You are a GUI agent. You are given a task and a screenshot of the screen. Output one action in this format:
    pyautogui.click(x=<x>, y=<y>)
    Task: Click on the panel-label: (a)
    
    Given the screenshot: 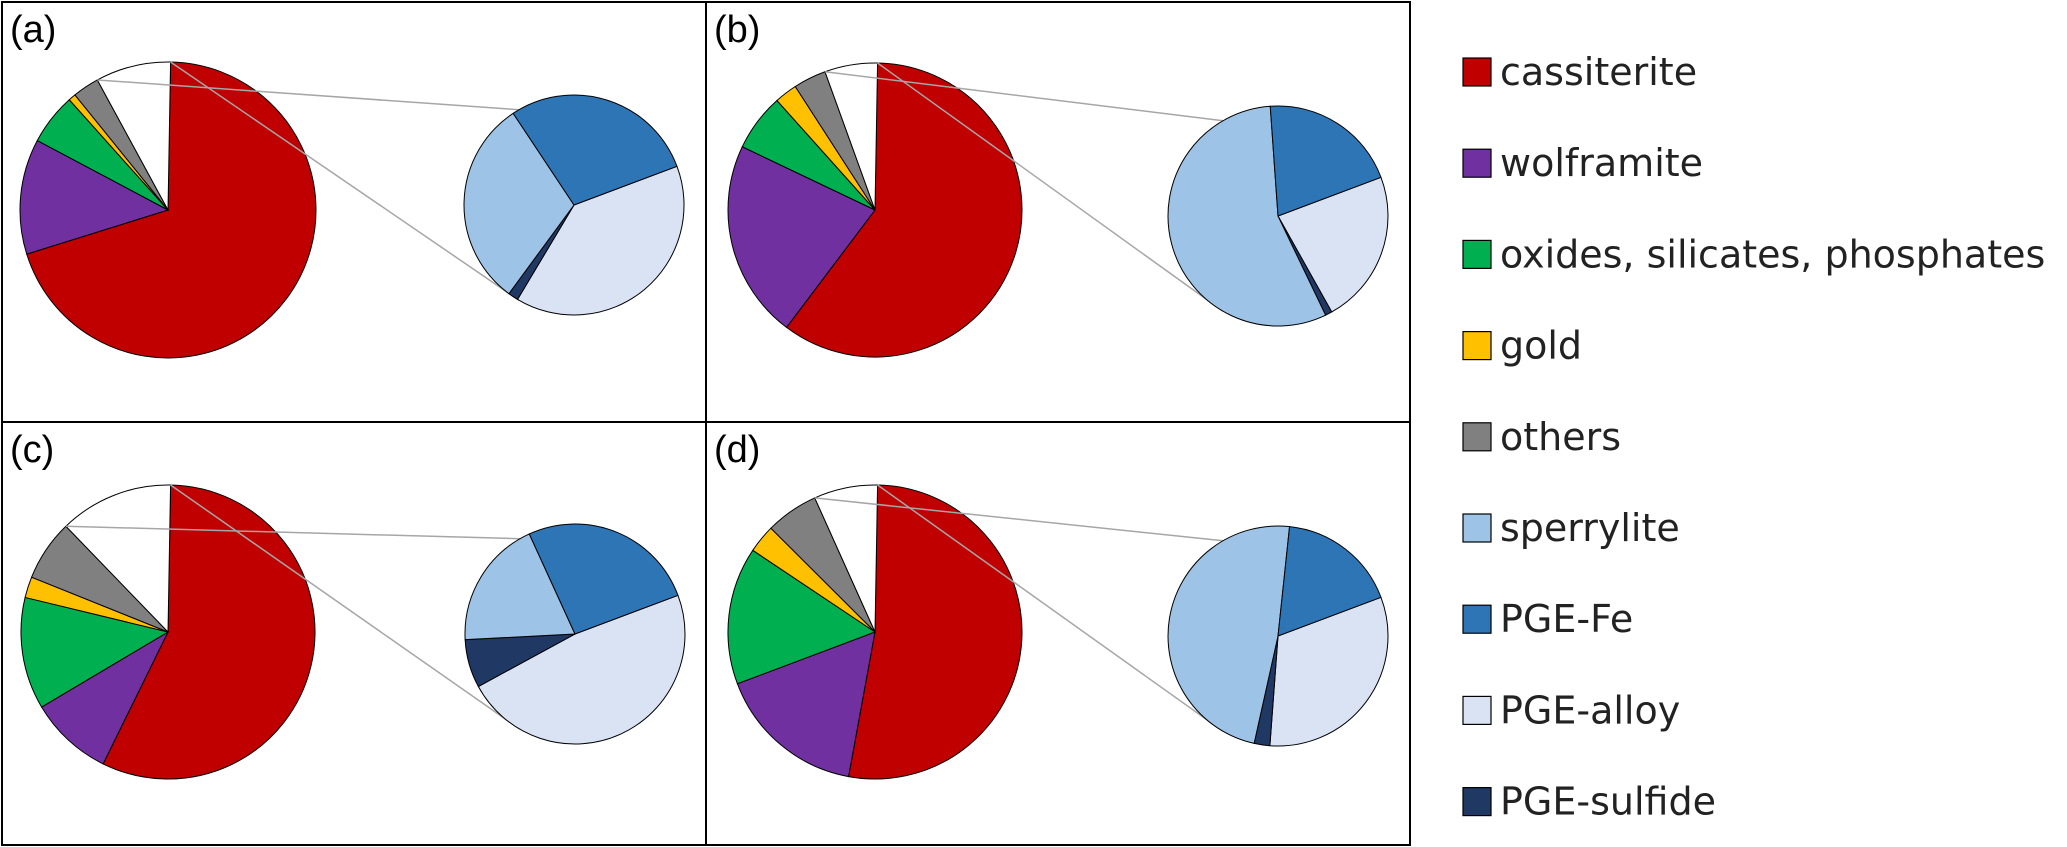 What is the action you would take?
    pyautogui.click(x=33, y=30)
    